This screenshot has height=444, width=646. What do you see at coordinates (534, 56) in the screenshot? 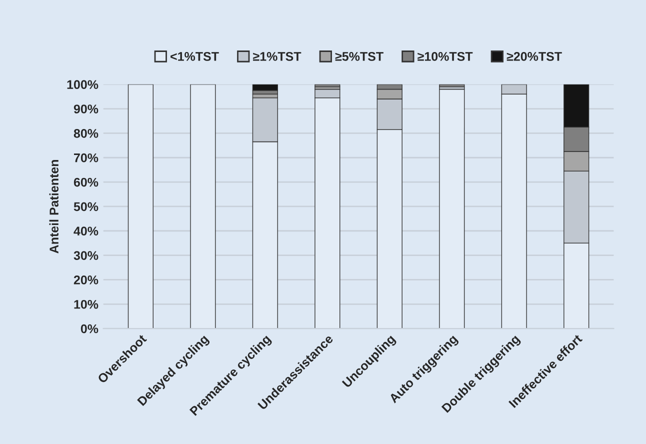
I see `legend-label: ≥20%TST` at bounding box center [534, 56].